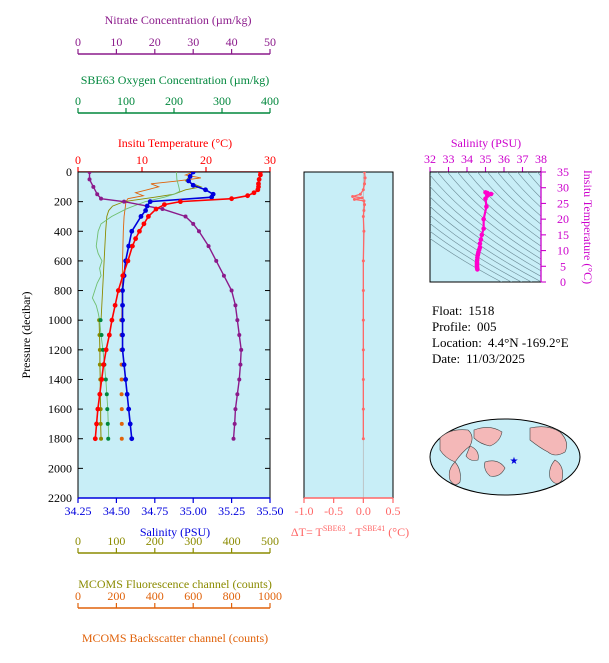  What do you see at coordinates (175, 80) in the screenshot?
I see `oxygen-axis-title: SBE63 Oxygen Concentration (µm/kg)` at bounding box center [175, 80].